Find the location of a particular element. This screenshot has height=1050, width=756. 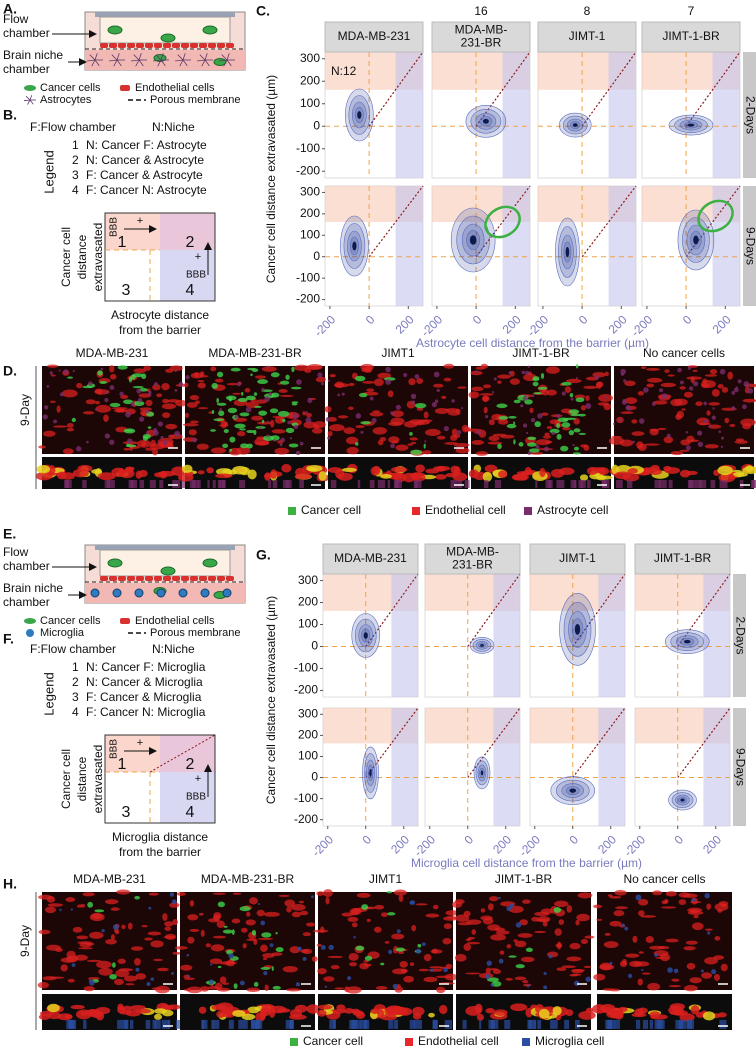

axis-label: distance is located at coordinates (82, 256).